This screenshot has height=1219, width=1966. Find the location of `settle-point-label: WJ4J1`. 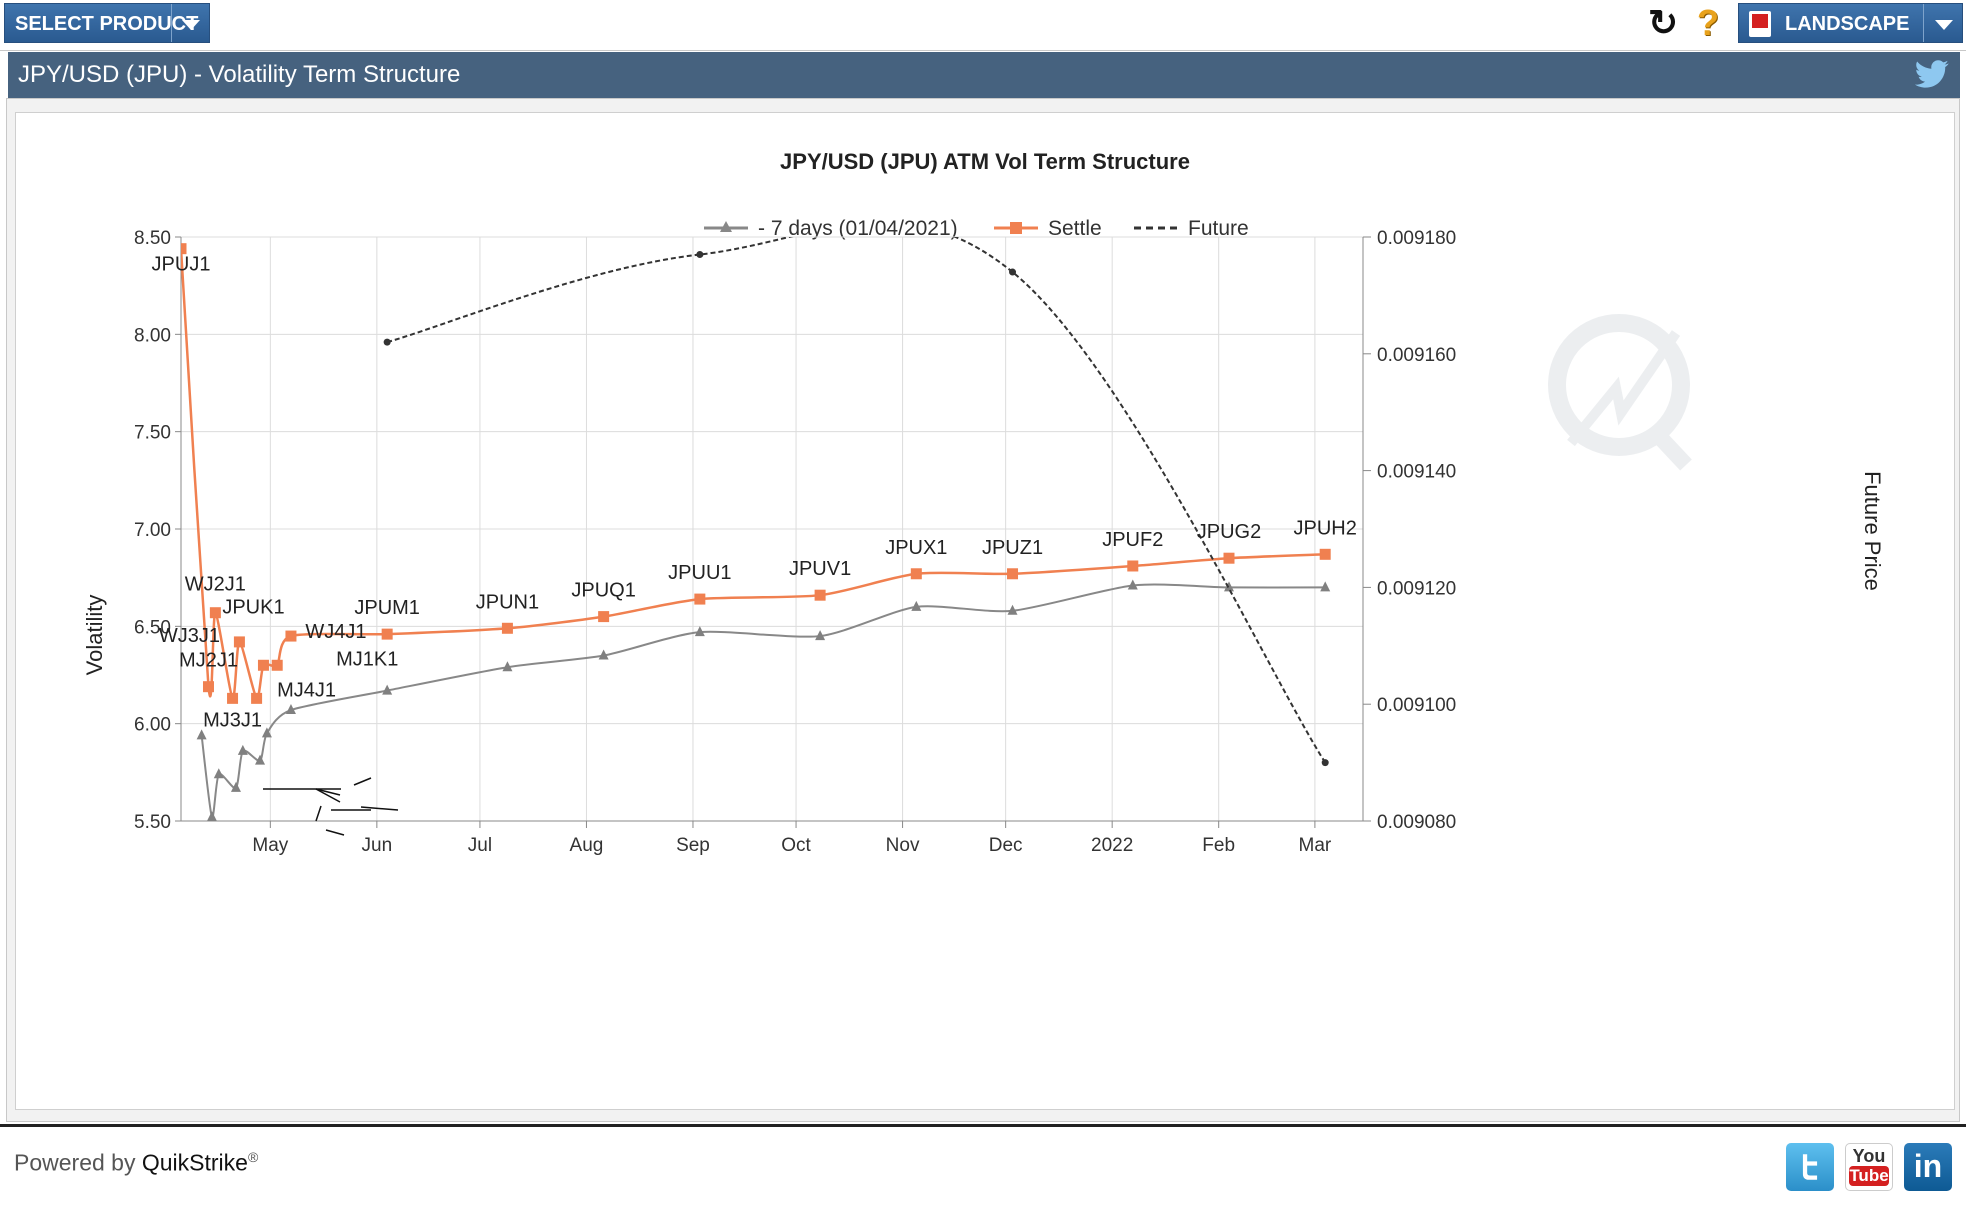

settle-point-label: WJ4J1 is located at coordinates (335, 632).